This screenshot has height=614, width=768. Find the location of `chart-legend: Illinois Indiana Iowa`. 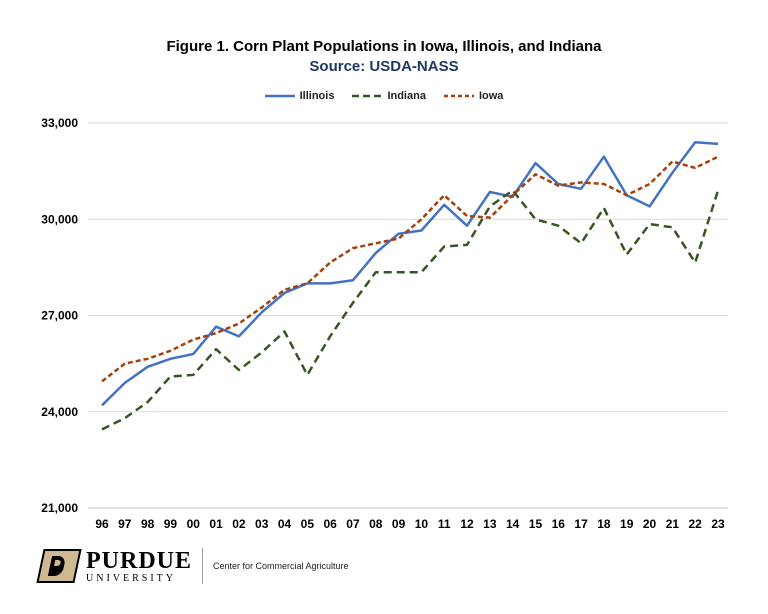

chart-legend: Illinois Indiana Iowa is located at coordinates (384, 96).